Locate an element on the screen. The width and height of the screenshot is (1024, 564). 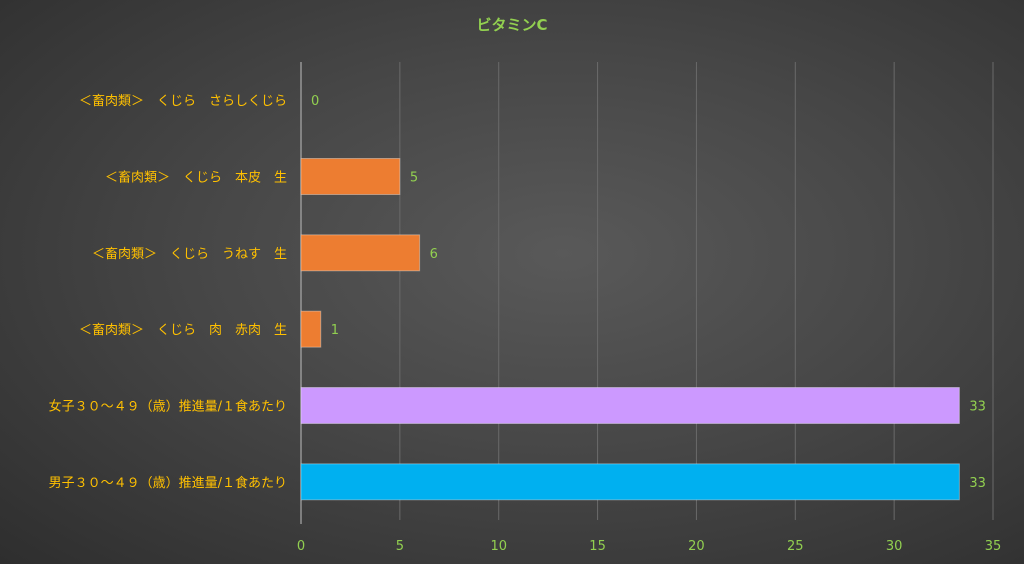
category-label: ＜畜肉類＞ くじら 肉 赤肉 生 is located at coordinates (183, 330).